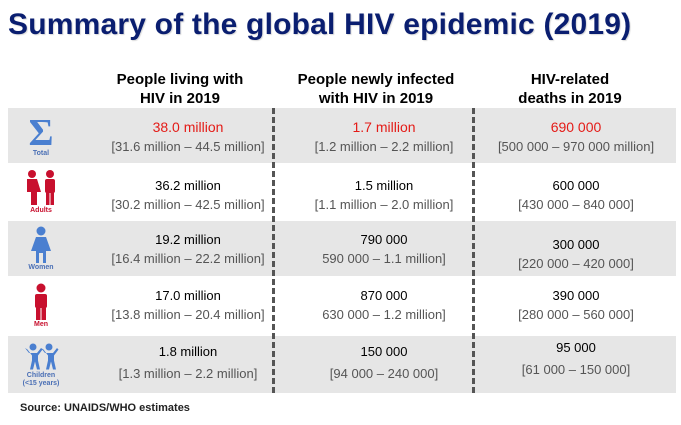  Describe the element at coordinates (188, 127) in the screenshot. I see `cell-value: 38.0 million` at that location.